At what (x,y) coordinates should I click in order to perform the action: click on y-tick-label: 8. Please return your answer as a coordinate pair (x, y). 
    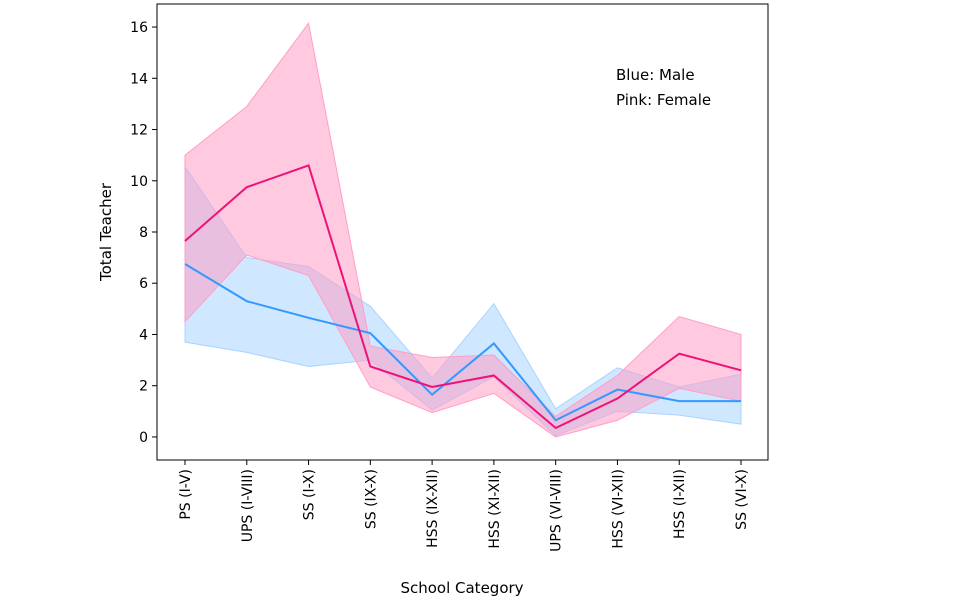
    Looking at the image, I should click on (143, 233).